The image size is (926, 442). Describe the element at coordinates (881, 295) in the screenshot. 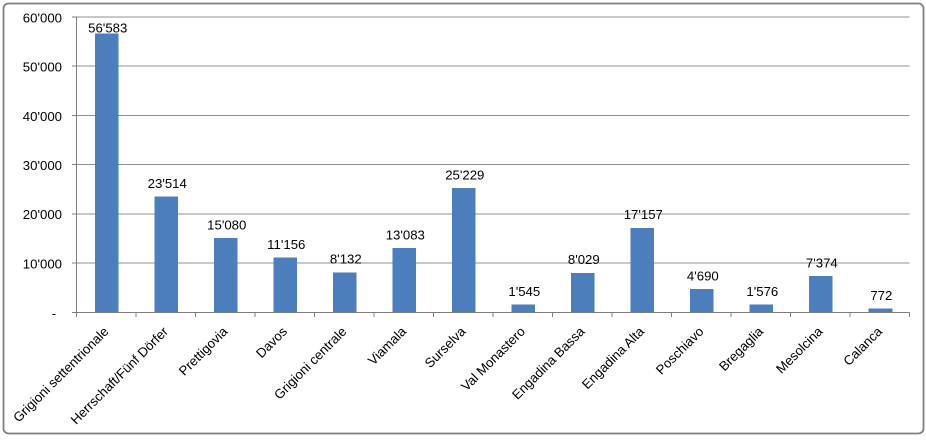

I see `svg-text: 772` at that location.